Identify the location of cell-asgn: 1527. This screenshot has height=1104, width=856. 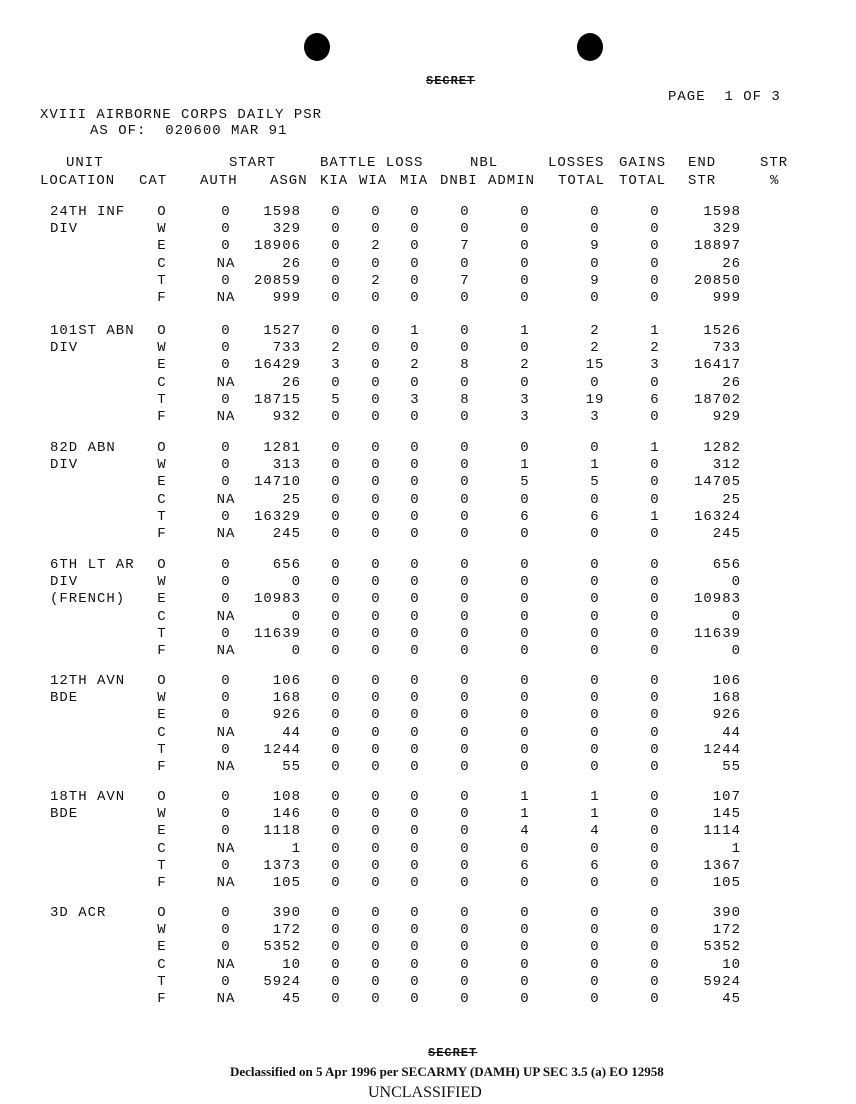
(282, 331).